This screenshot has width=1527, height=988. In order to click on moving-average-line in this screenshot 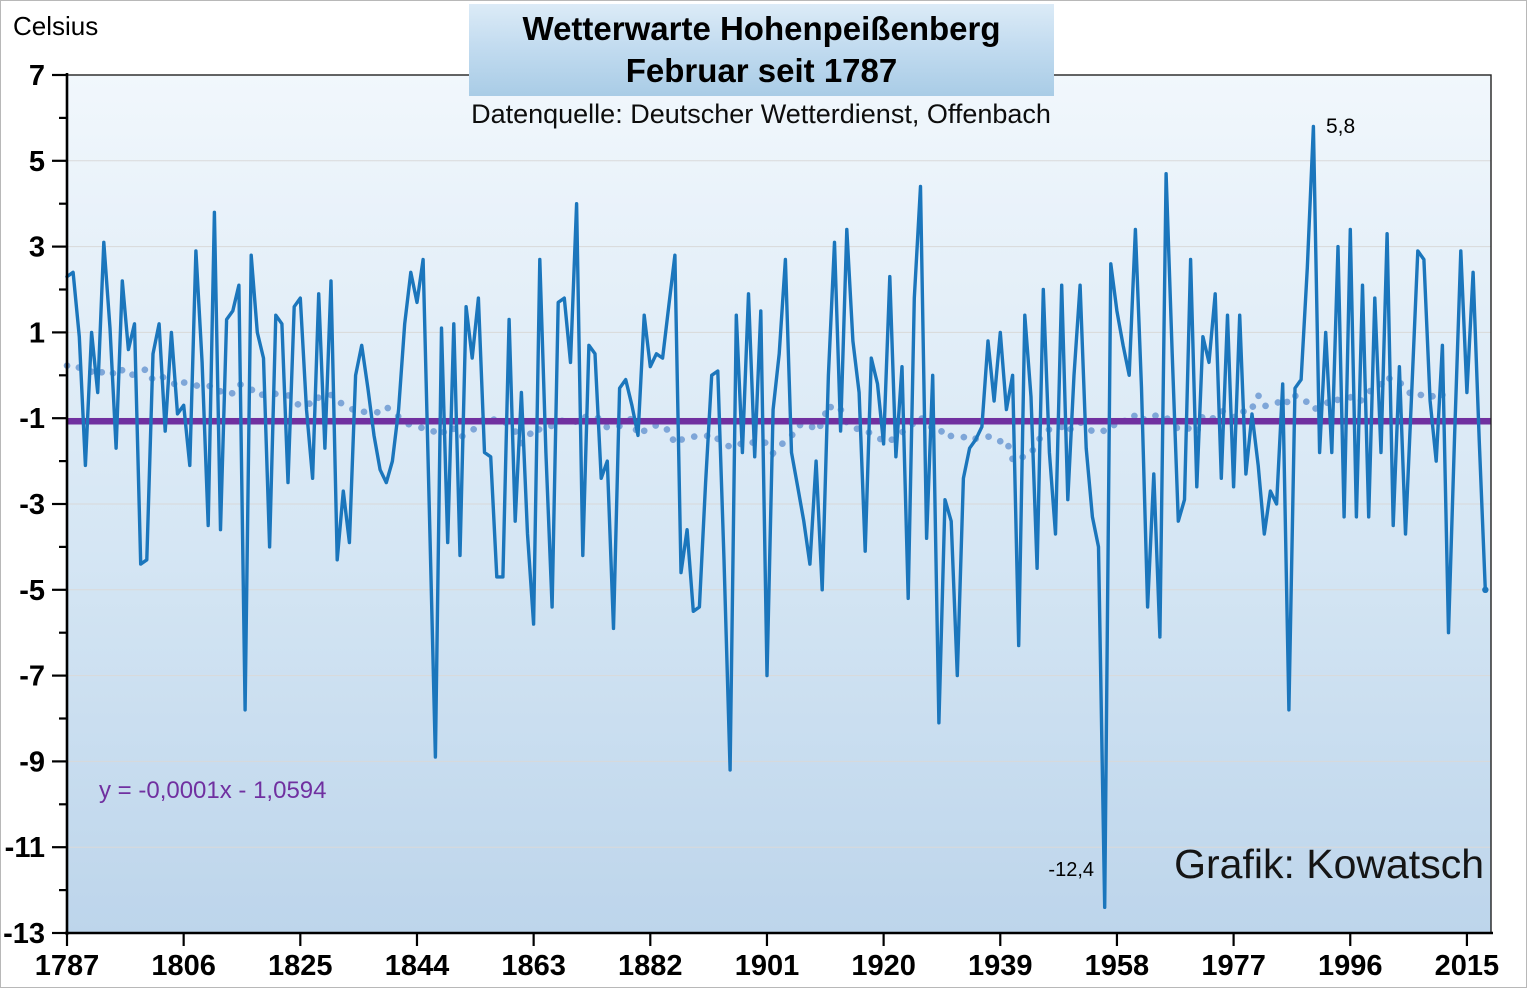, I will do `click(757, 414)`.